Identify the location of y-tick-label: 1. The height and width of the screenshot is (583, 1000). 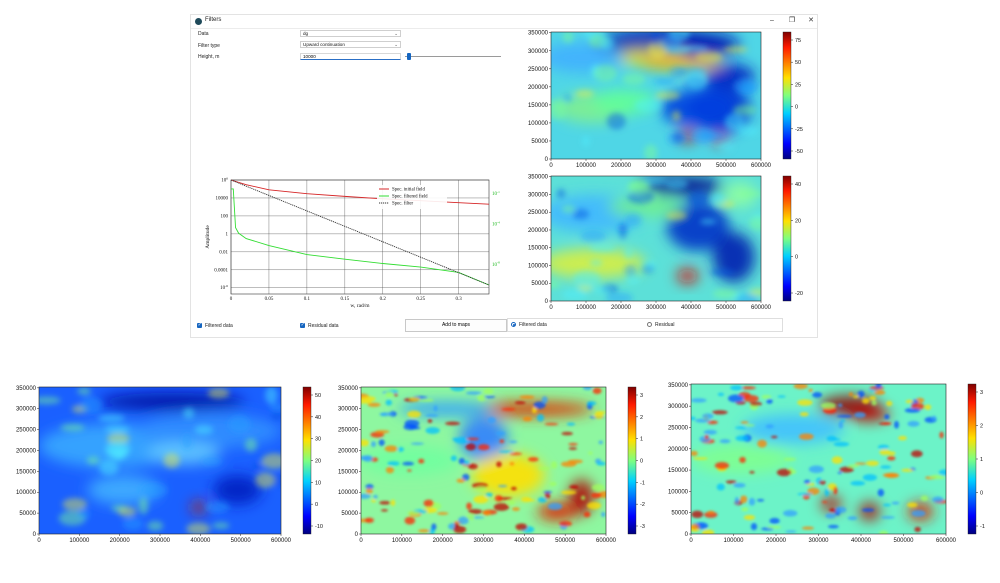
(227, 234).